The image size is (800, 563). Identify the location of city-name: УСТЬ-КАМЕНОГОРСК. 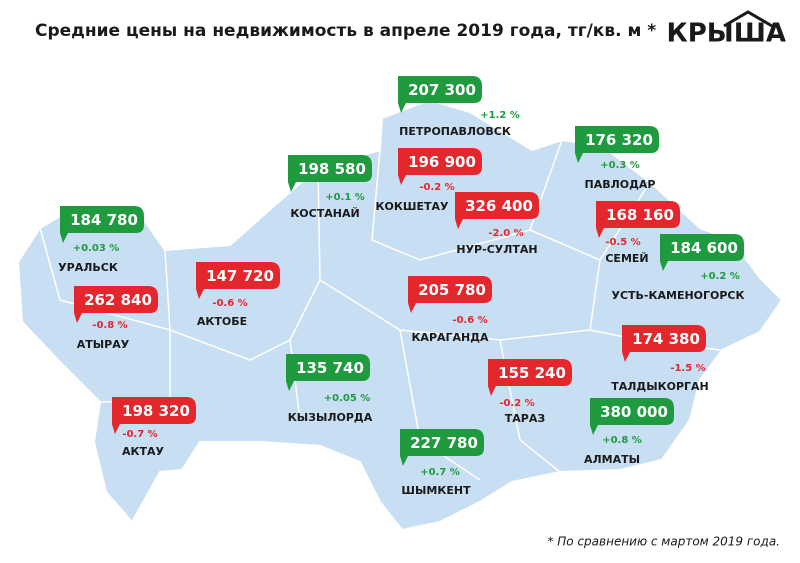
(677, 295).